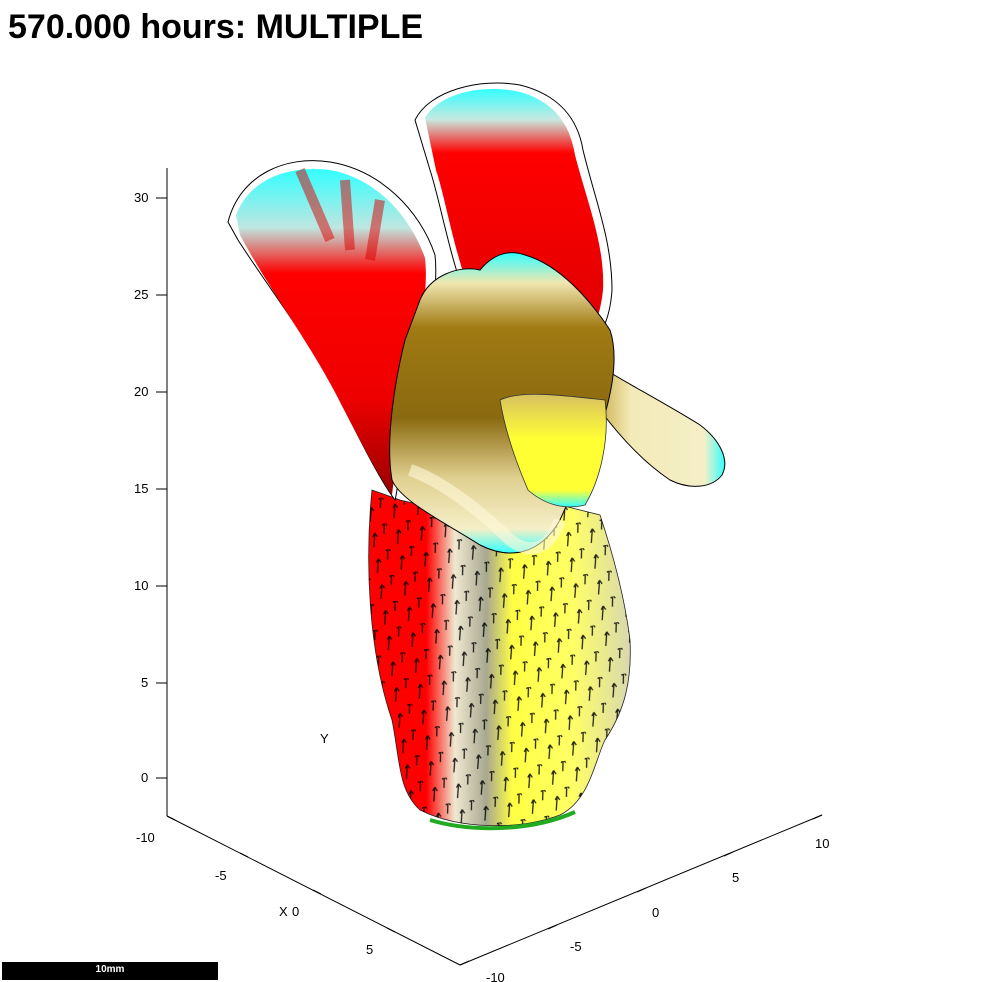 The width and height of the screenshot is (997, 982). I want to click on y-tick-label: 0, so click(655, 912).